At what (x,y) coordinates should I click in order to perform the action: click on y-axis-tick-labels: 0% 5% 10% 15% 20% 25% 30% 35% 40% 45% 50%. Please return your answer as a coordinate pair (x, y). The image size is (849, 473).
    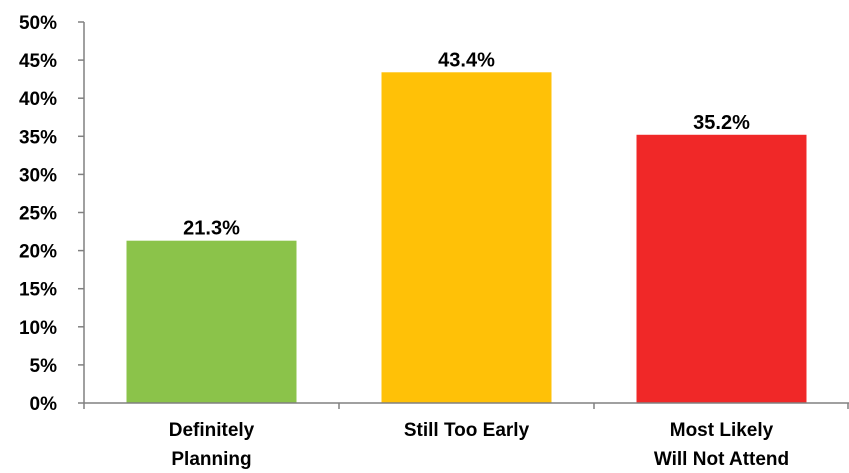
    Looking at the image, I should click on (38, 214).